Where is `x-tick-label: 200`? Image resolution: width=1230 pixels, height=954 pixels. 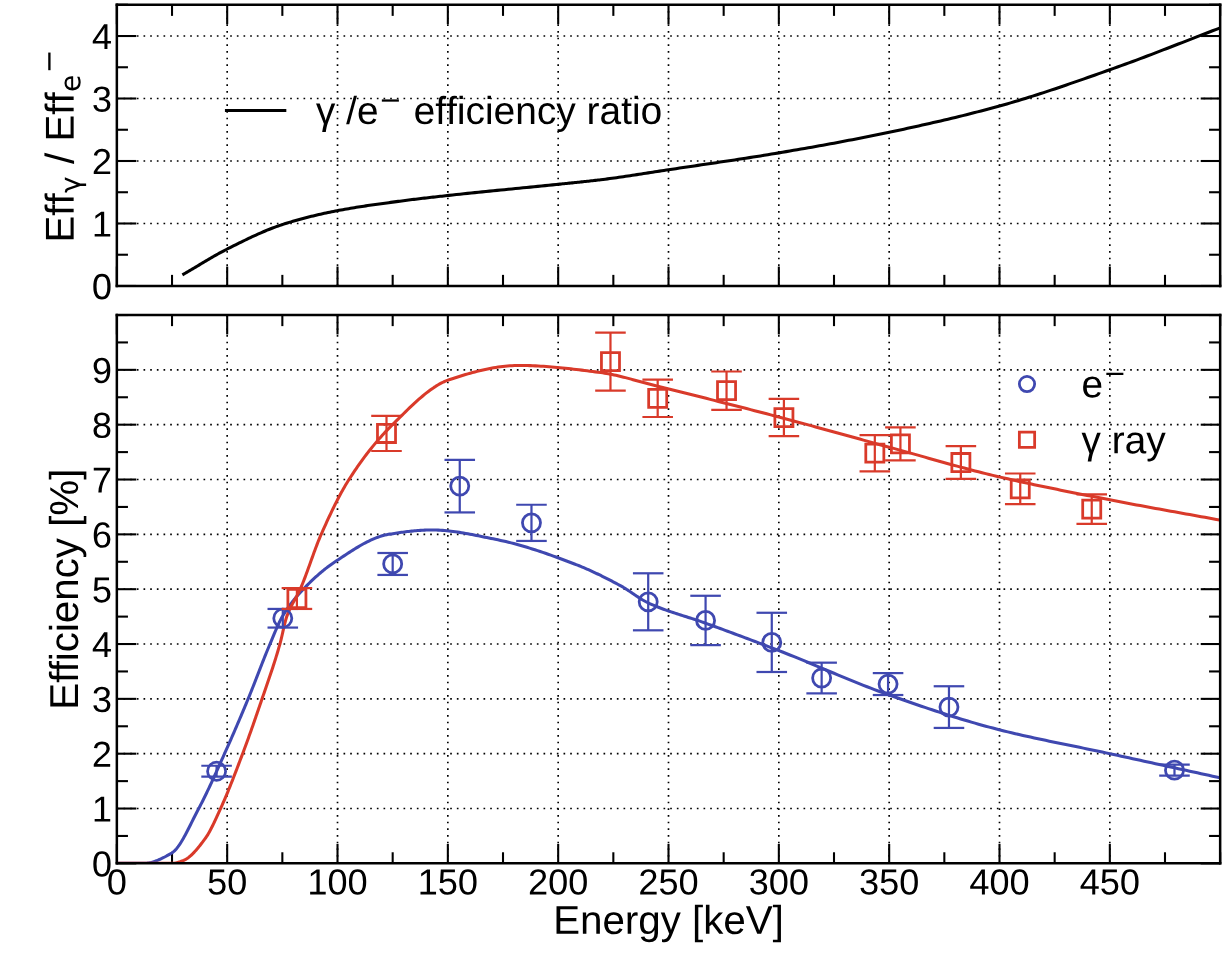 x-tick-label: 200 is located at coordinates (558, 882).